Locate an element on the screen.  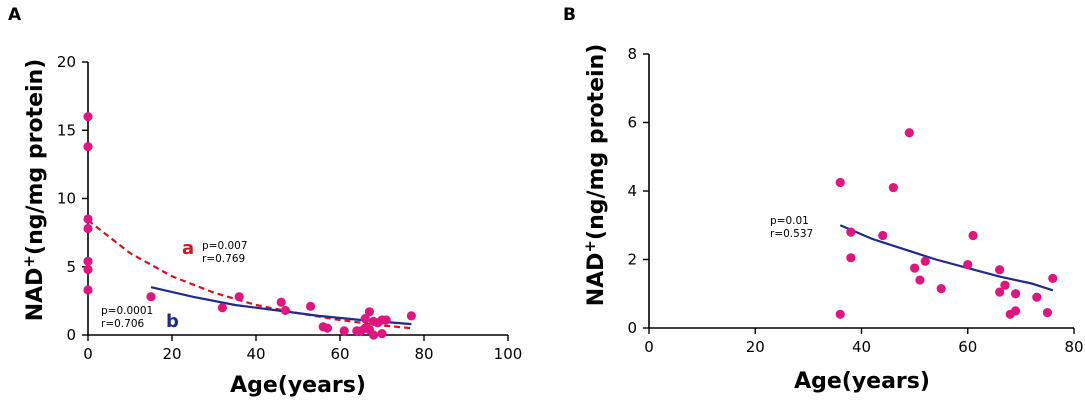
r-value-label: r=0.769 is located at coordinates (223, 259).